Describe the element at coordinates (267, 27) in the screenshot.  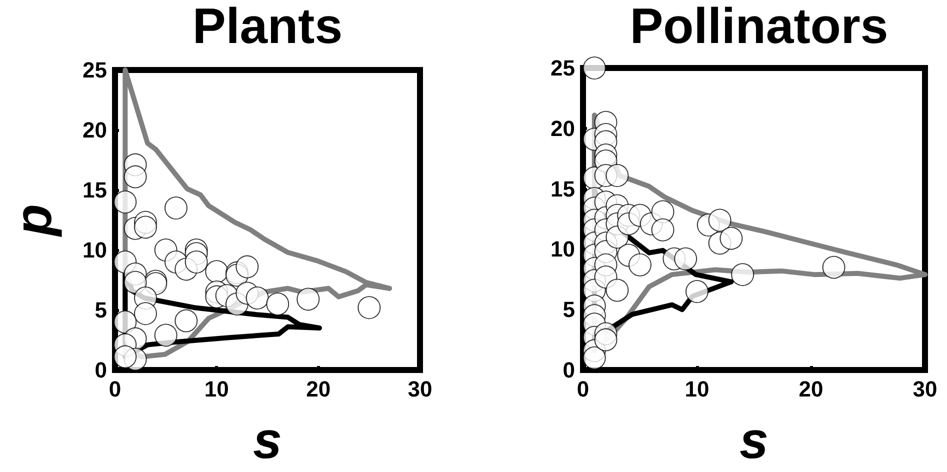
I see `chart-title: Plants` at that location.